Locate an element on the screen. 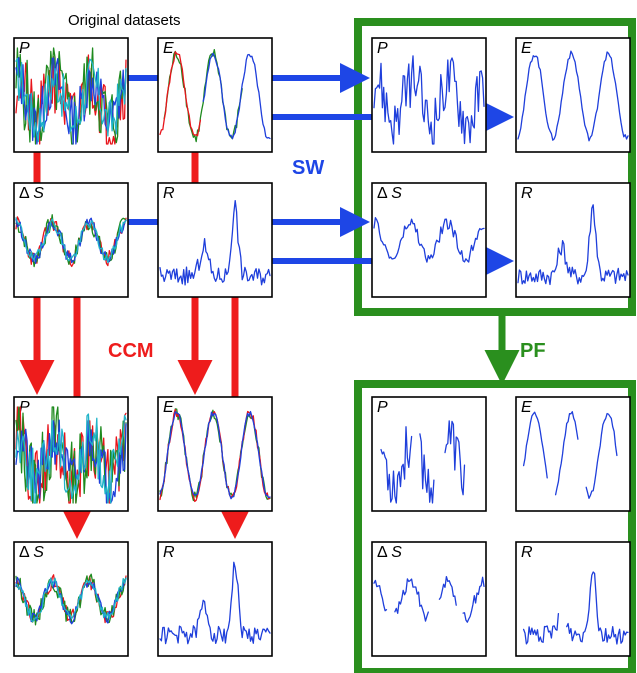 This screenshot has height=673, width=637. panel-pf-ds: Δ S is located at coordinates (429, 599).